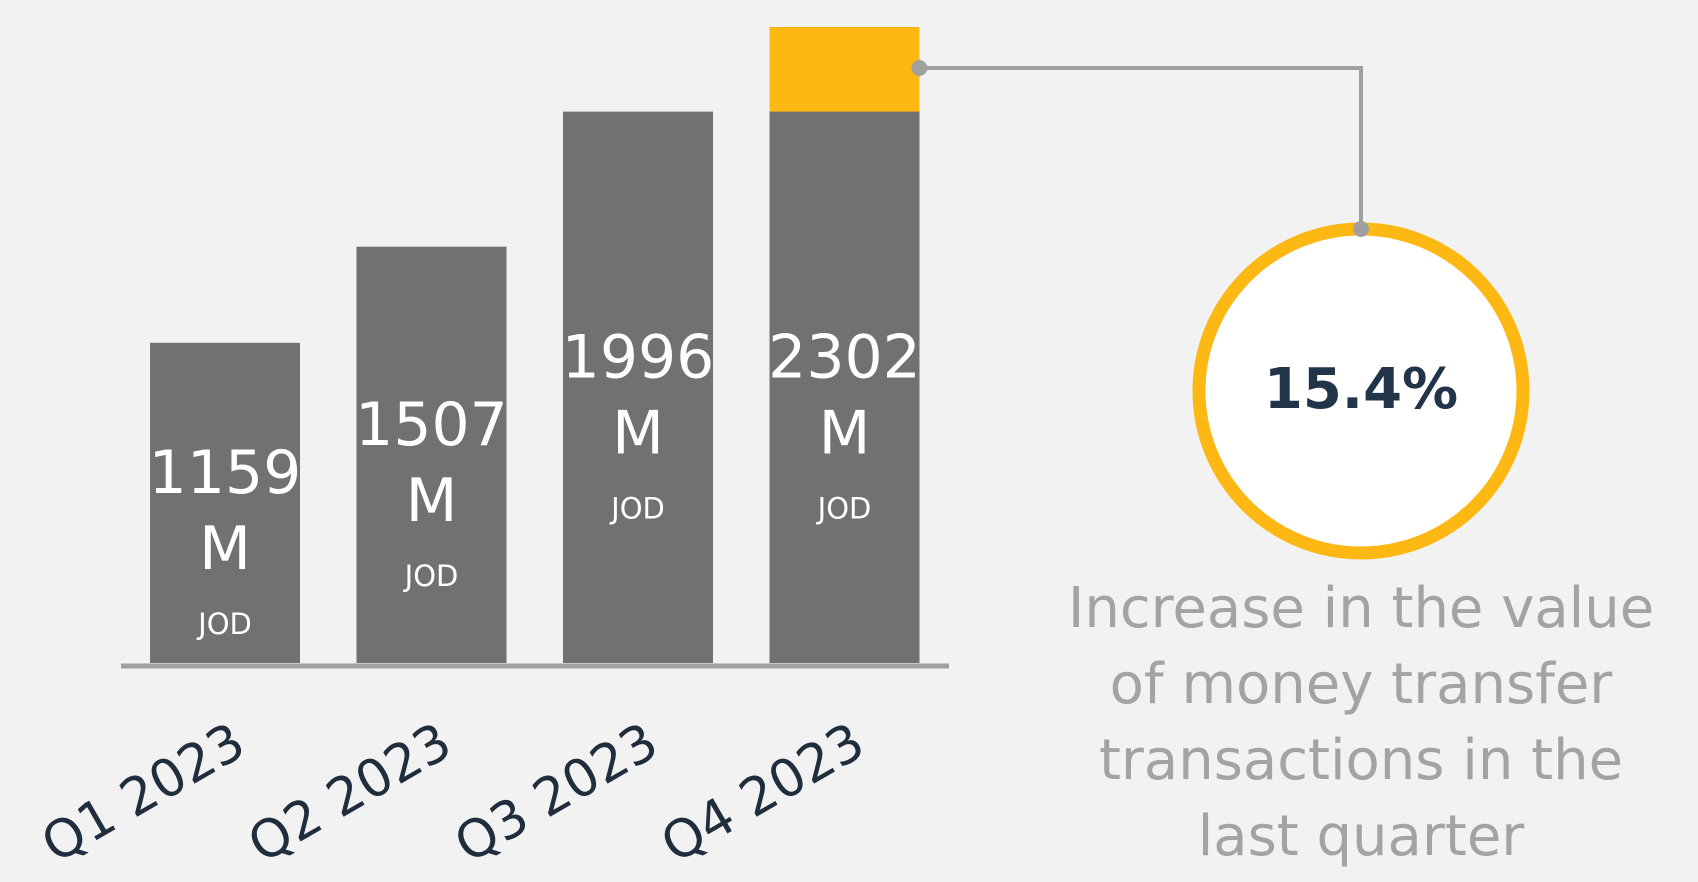 This screenshot has width=1698, height=882. I want to click on annotation: of money transfer, so click(1362, 684).